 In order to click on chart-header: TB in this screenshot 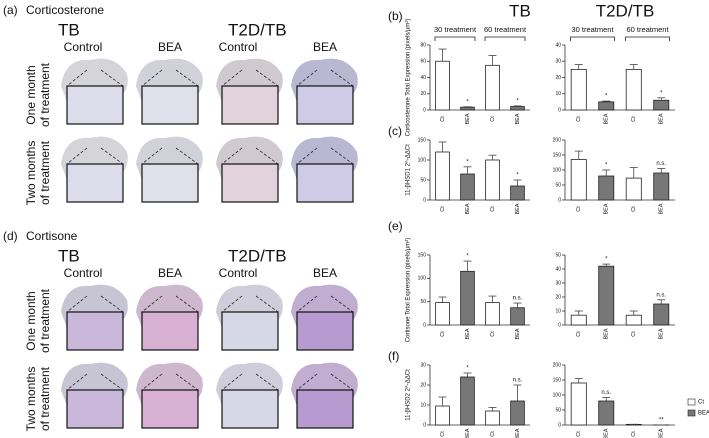, I will do `click(520, 10)`.